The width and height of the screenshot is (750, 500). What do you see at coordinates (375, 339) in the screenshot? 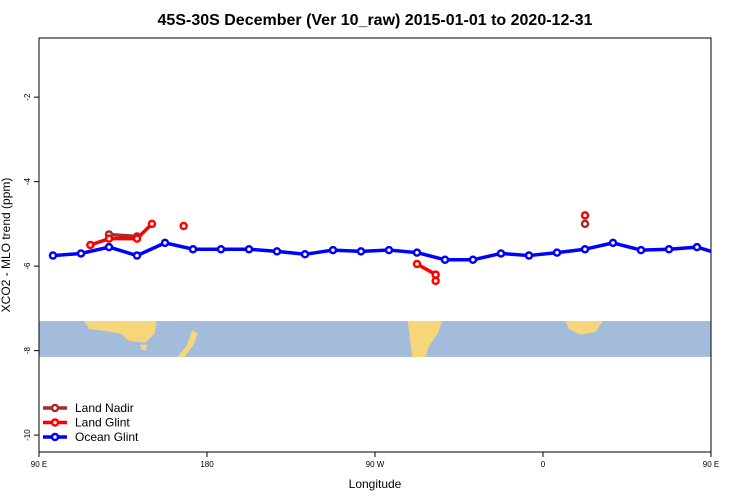
I see `map-band` at bounding box center [375, 339].